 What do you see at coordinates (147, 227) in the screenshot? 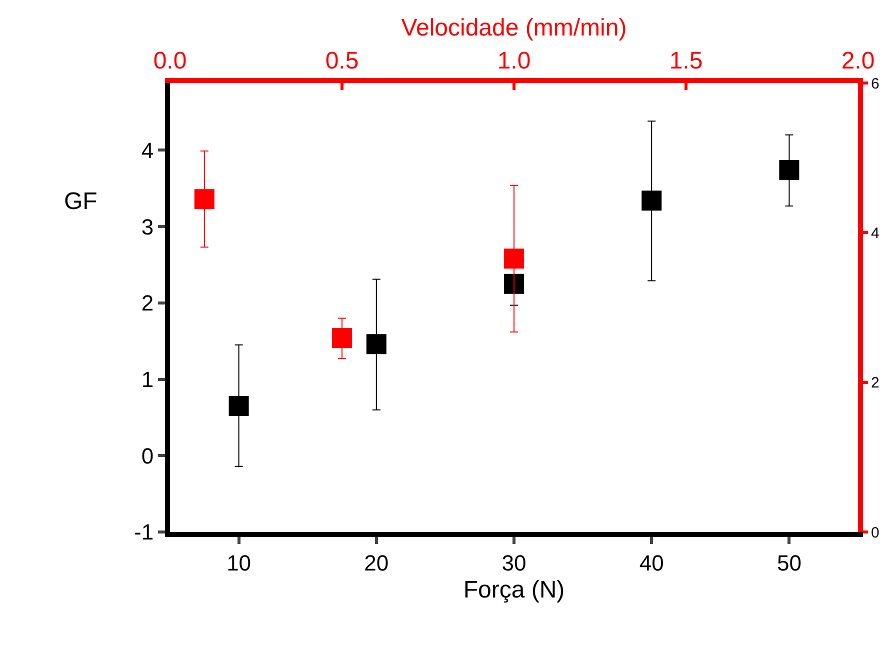
I see `y-tick-label: 3` at bounding box center [147, 227].